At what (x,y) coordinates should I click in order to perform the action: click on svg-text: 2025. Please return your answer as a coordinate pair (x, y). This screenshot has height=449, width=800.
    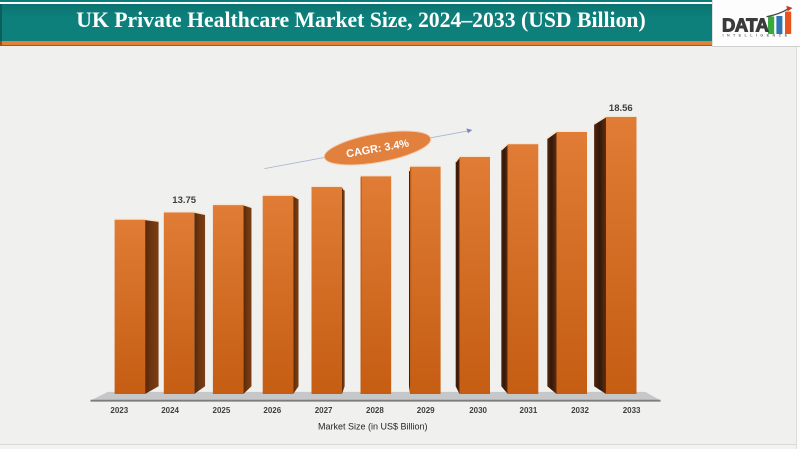
    Looking at the image, I should click on (222, 410).